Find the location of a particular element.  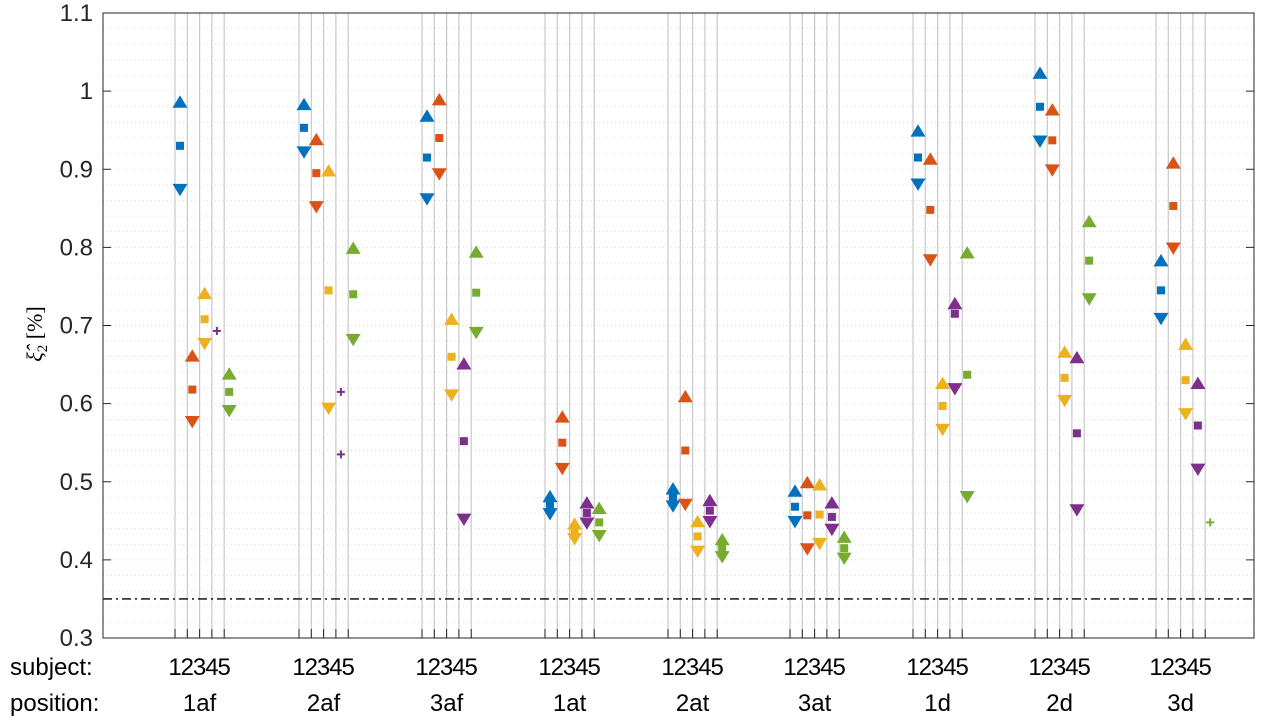

position-label: 2af is located at coordinates (324, 703).